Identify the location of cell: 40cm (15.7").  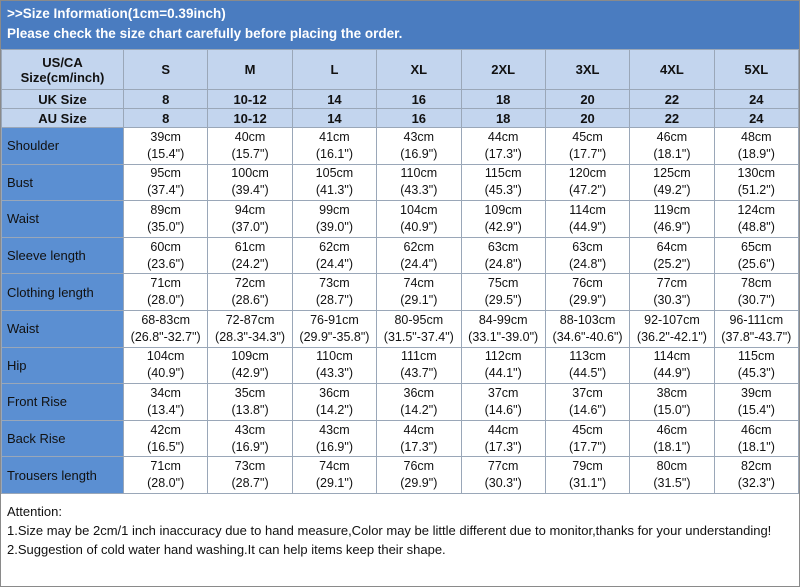
(250, 146).